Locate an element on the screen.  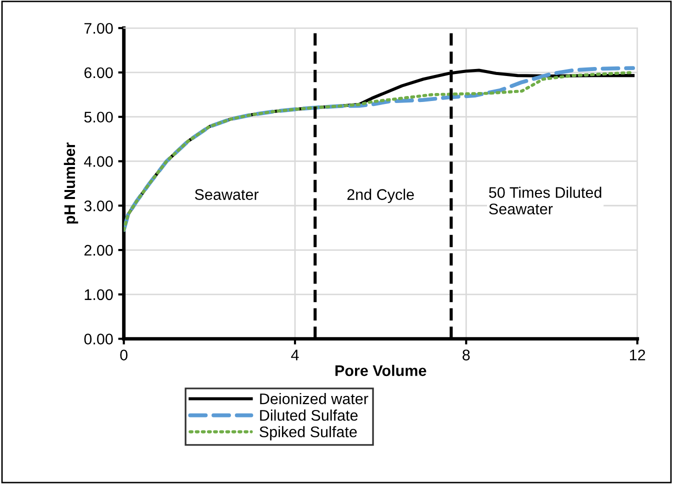
y-tick-label: 2.00 is located at coordinates (98, 250).